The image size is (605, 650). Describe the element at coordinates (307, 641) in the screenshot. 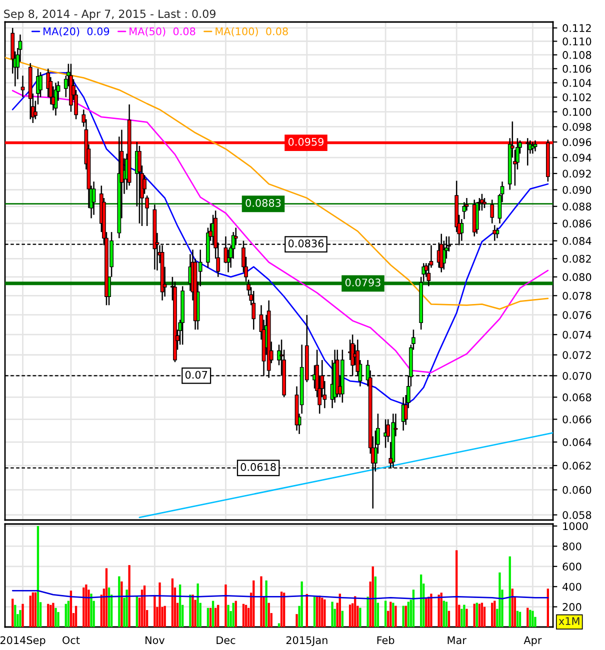

I see `x-tick-label: 2015Jan` at that location.